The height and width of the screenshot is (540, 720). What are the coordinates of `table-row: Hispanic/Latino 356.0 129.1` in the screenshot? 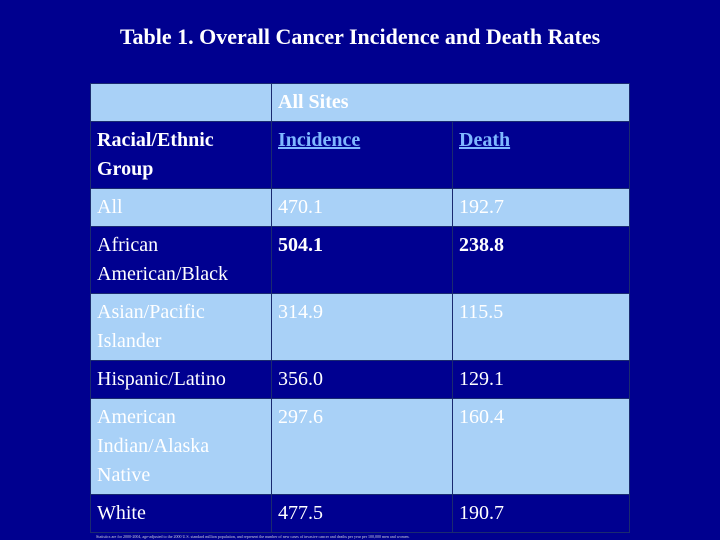 It's located at (360, 379).